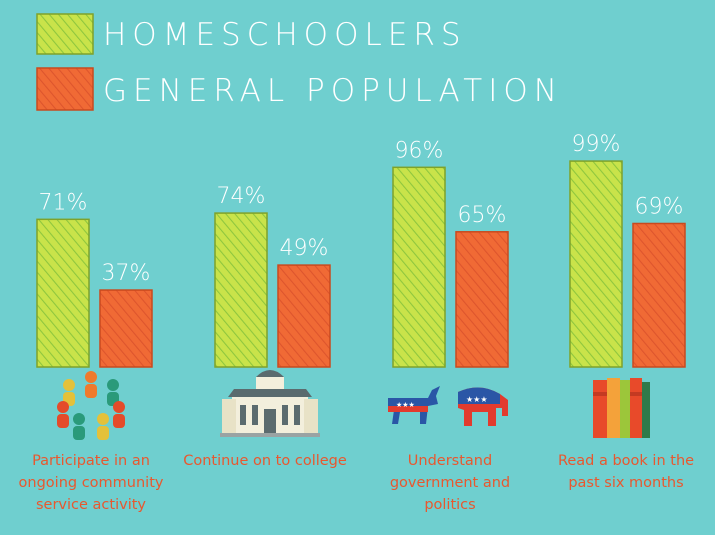  I want to click on people-circle-icon, so click(91, 405).